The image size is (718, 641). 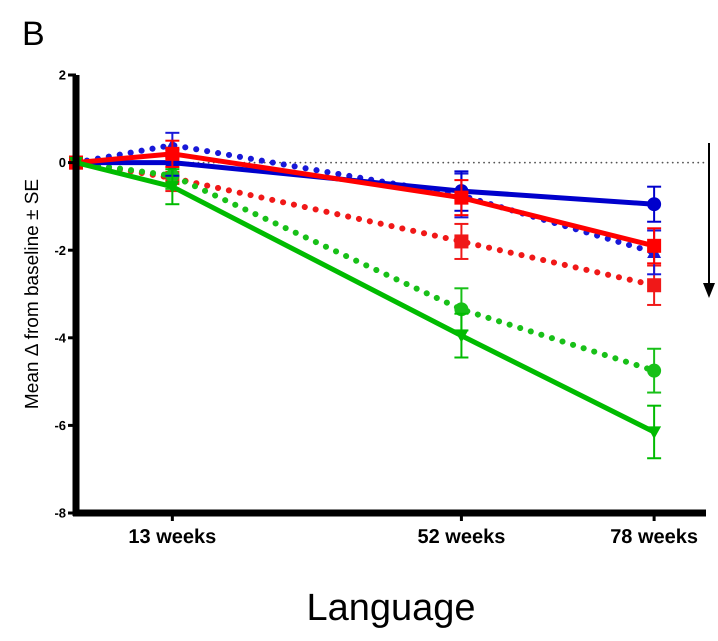 What do you see at coordinates (60, 513) in the screenshot?
I see `y-tick-label: -8` at bounding box center [60, 513].